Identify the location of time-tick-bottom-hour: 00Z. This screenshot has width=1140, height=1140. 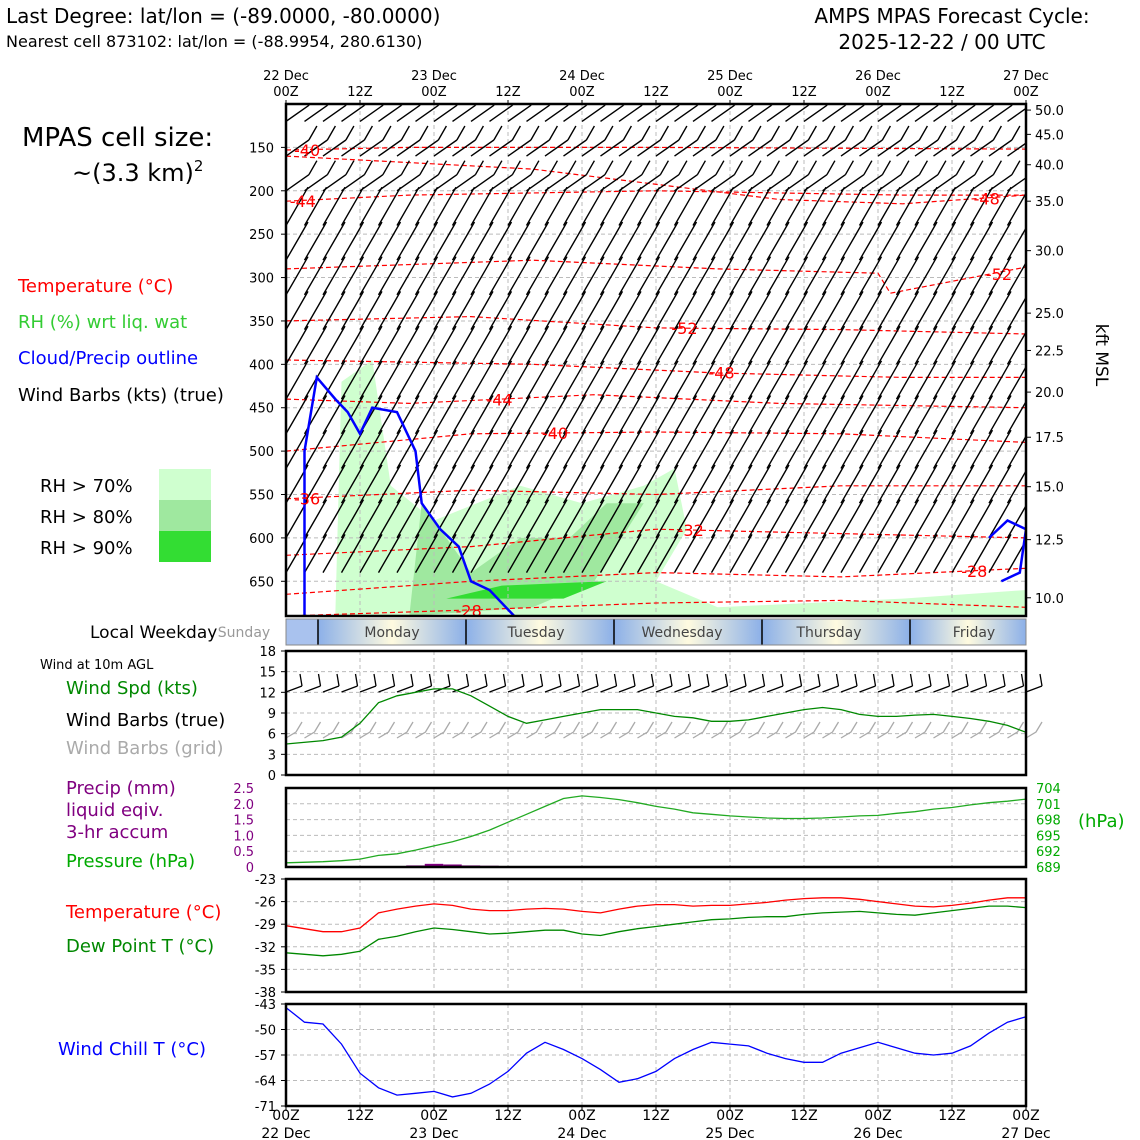
(581, 1116).